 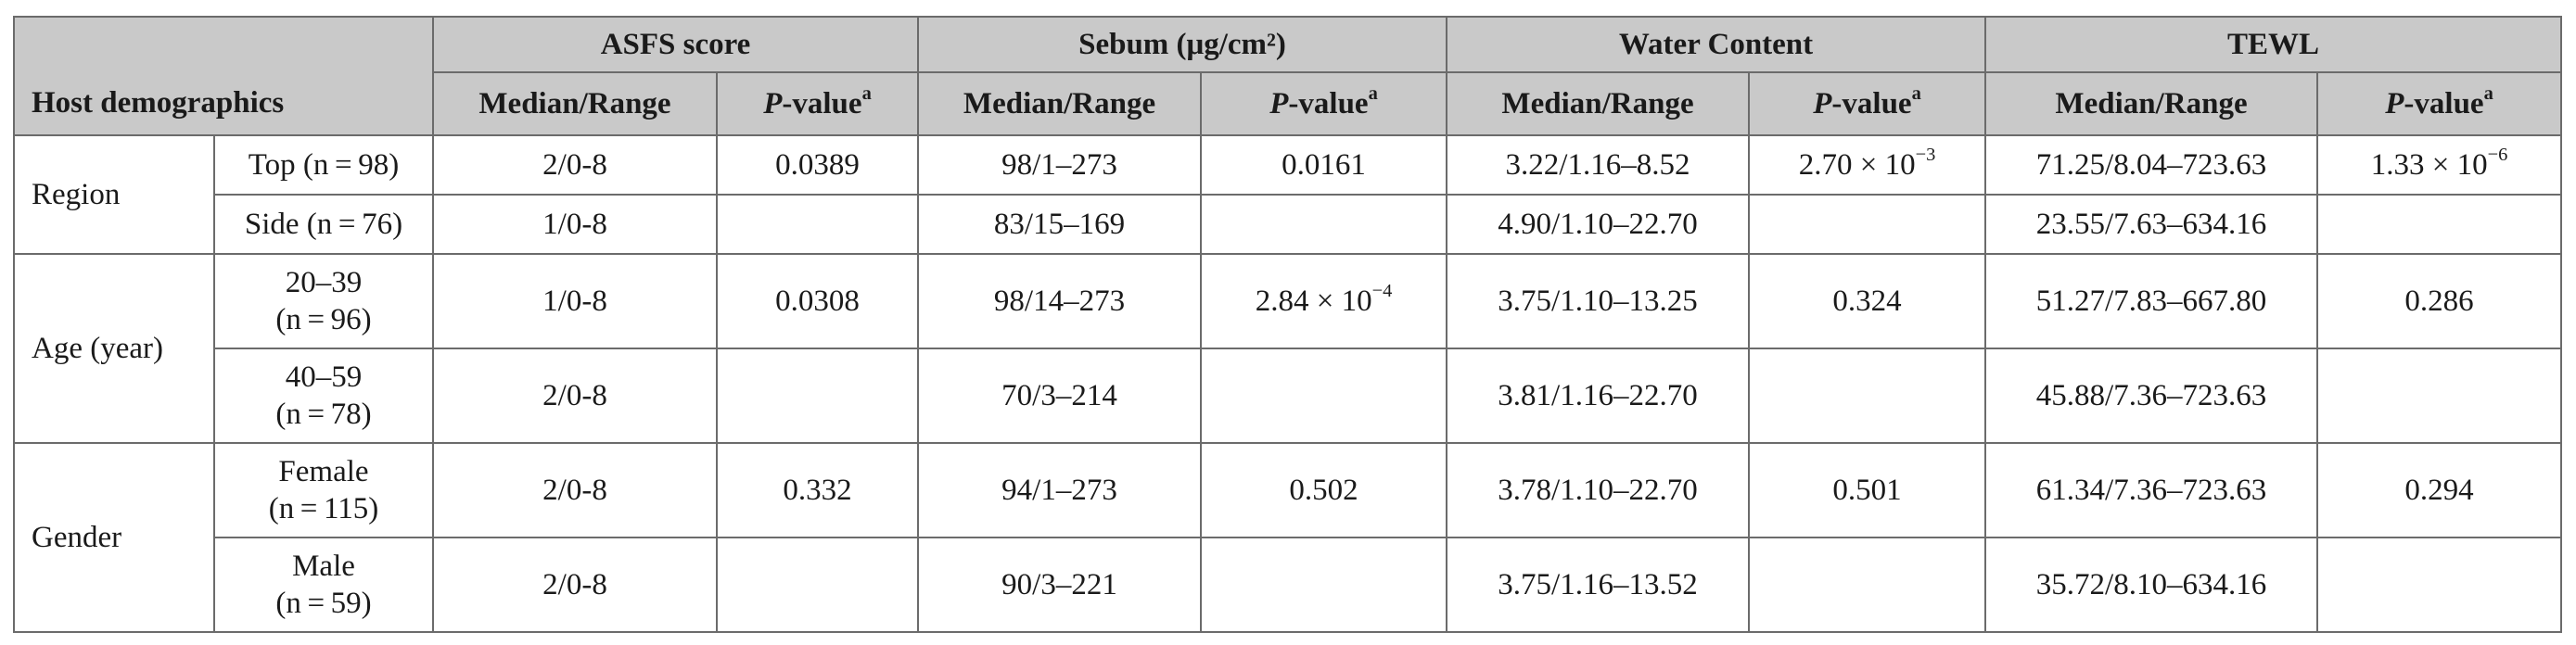 What do you see at coordinates (1867, 104) in the screenshot?
I see `water-pvalue-header: P-valuea` at bounding box center [1867, 104].